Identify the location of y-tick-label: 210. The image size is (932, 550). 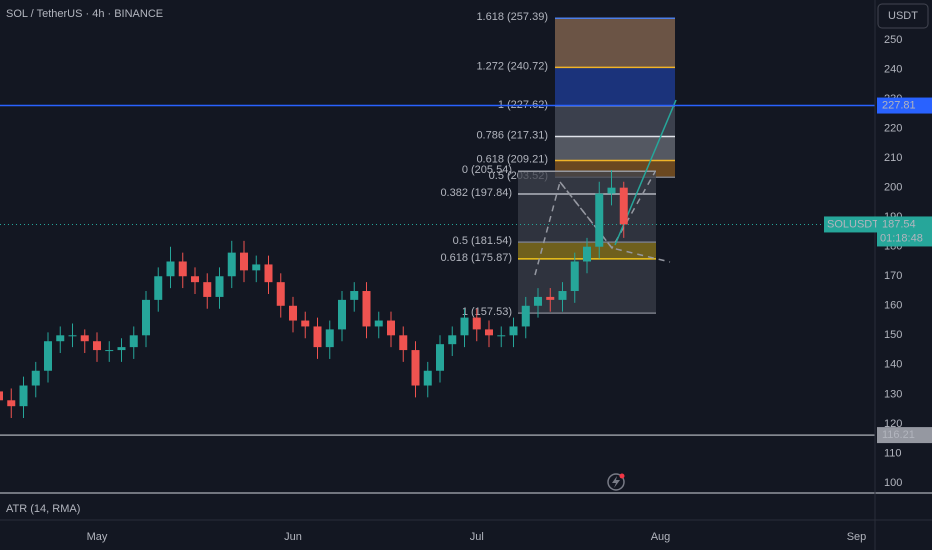
(893, 158).